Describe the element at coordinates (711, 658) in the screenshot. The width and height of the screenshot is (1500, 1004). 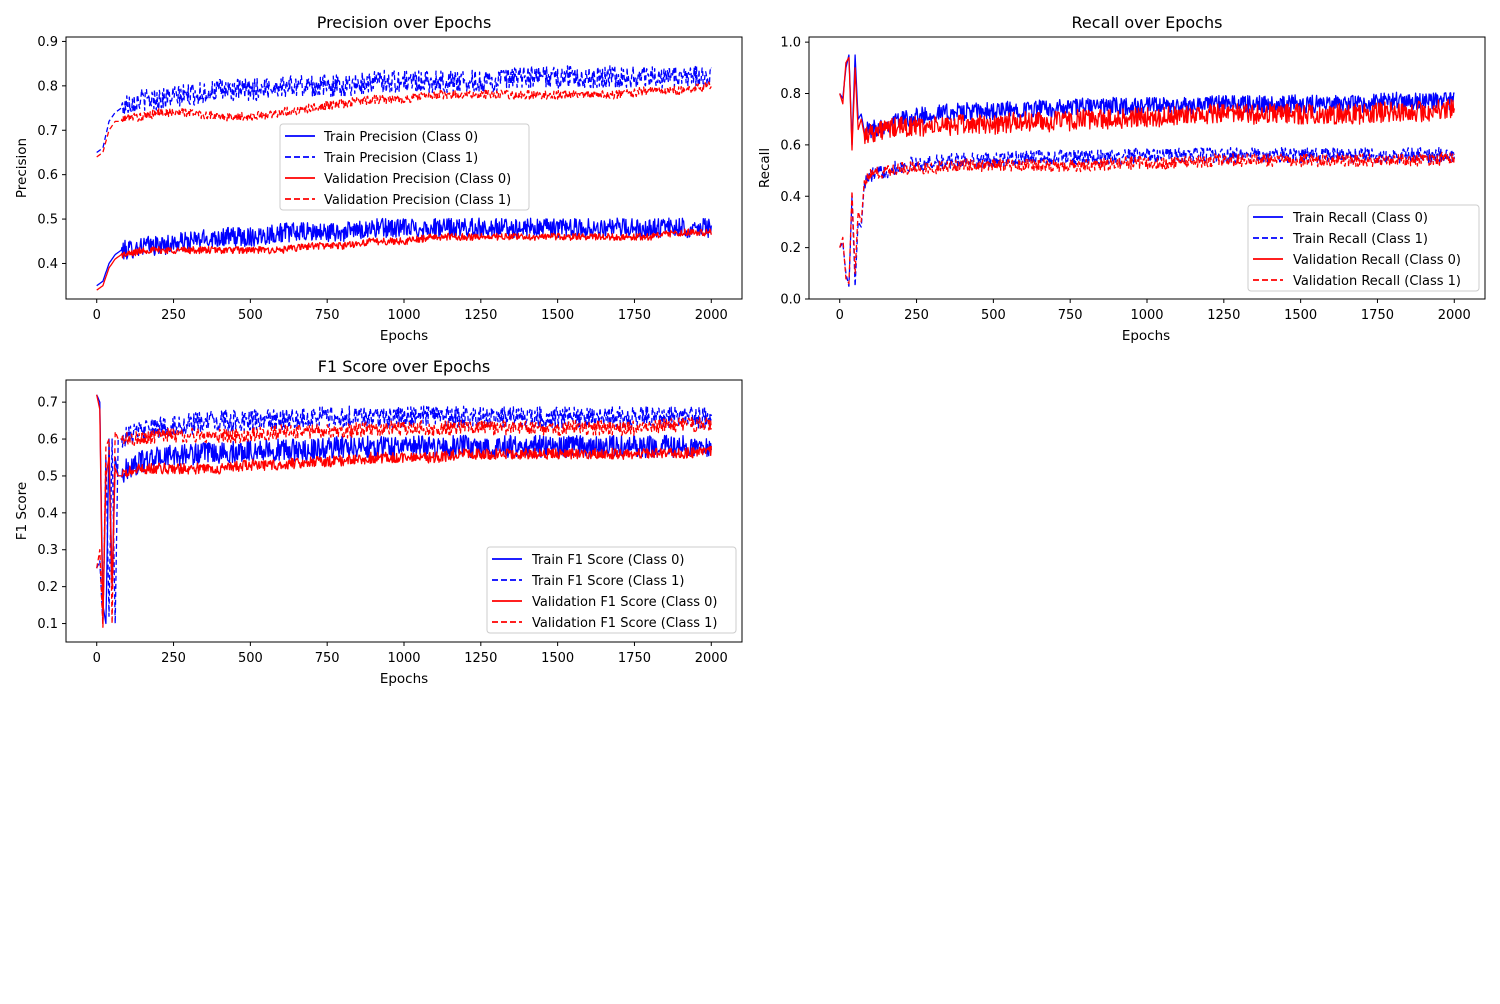
I see `f1-x-tick-label: 2000` at that location.